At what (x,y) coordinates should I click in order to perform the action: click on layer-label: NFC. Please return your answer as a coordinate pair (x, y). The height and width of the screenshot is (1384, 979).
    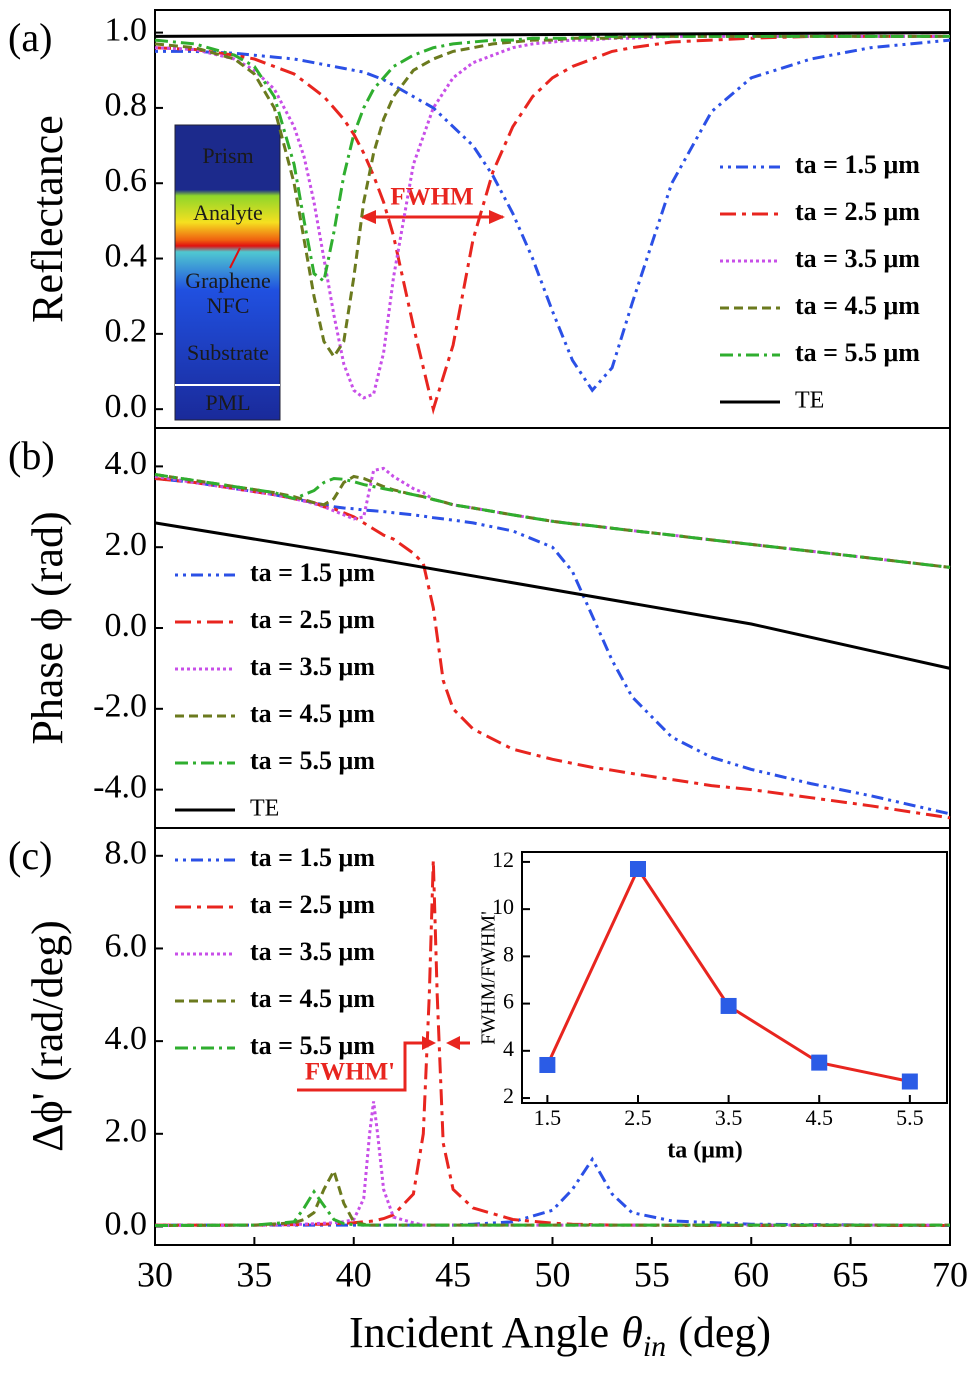
    Looking at the image, I should click on (228, 305).